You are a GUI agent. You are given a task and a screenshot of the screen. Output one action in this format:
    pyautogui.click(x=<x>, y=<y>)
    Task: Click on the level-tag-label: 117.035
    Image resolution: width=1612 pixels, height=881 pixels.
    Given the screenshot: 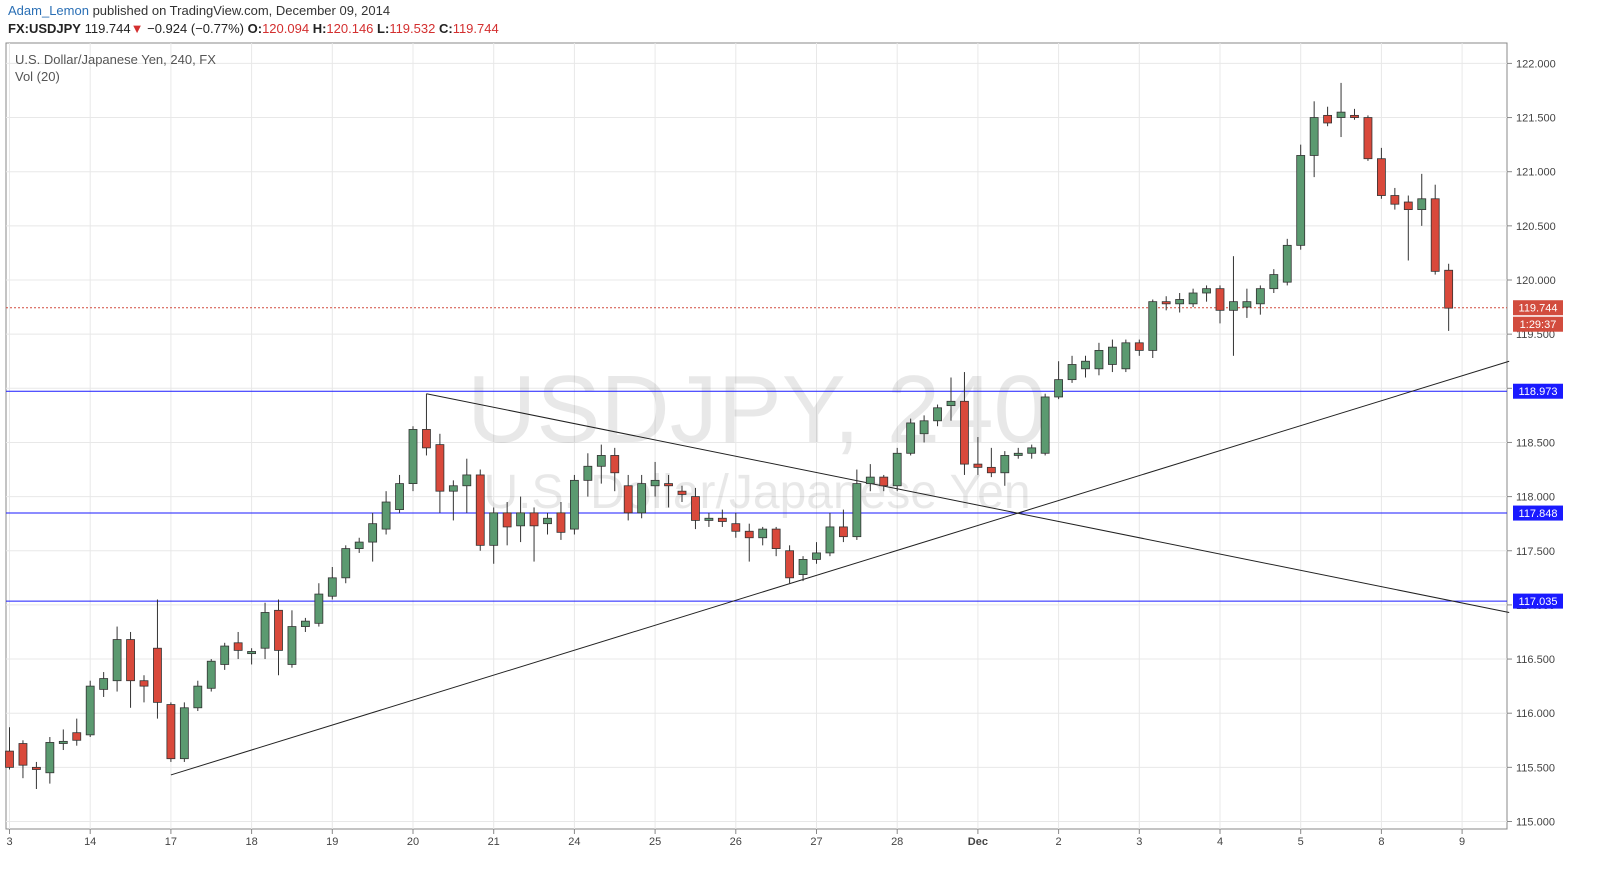 What is the action you would take?
    pyautogui.click(x=1538, y=602)
    